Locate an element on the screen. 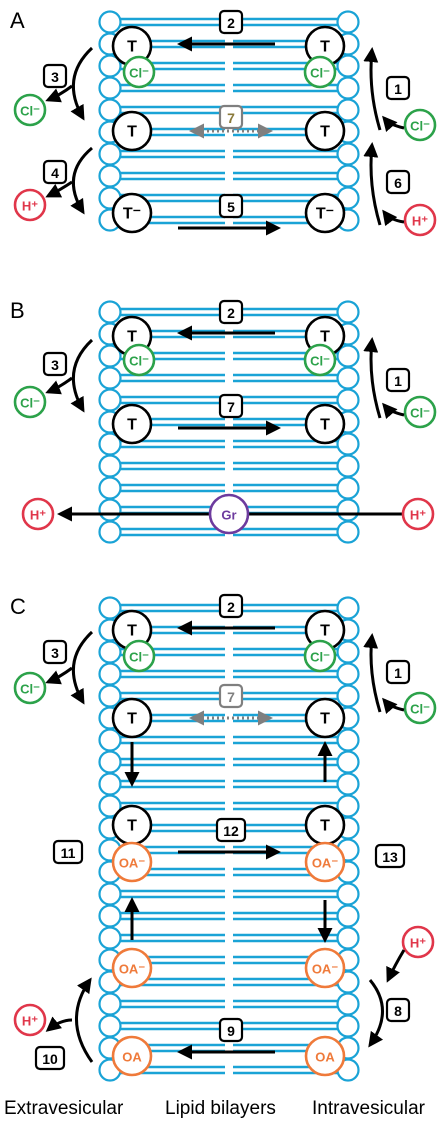 The width and height of the screenshot is (438, 1130). c-step8-box is located at coordinates (398, 1010).